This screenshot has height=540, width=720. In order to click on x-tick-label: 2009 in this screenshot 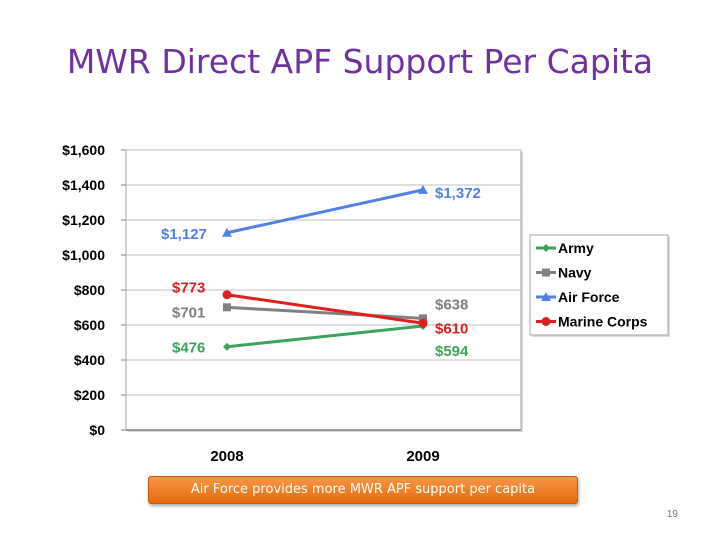, I will do `click(422, 456)`.